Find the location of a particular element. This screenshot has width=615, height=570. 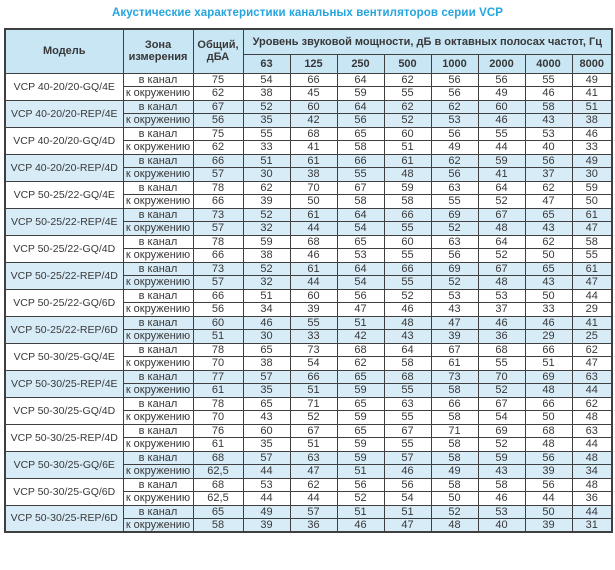

value-cell: 60 is located at coordinates (313, 106).